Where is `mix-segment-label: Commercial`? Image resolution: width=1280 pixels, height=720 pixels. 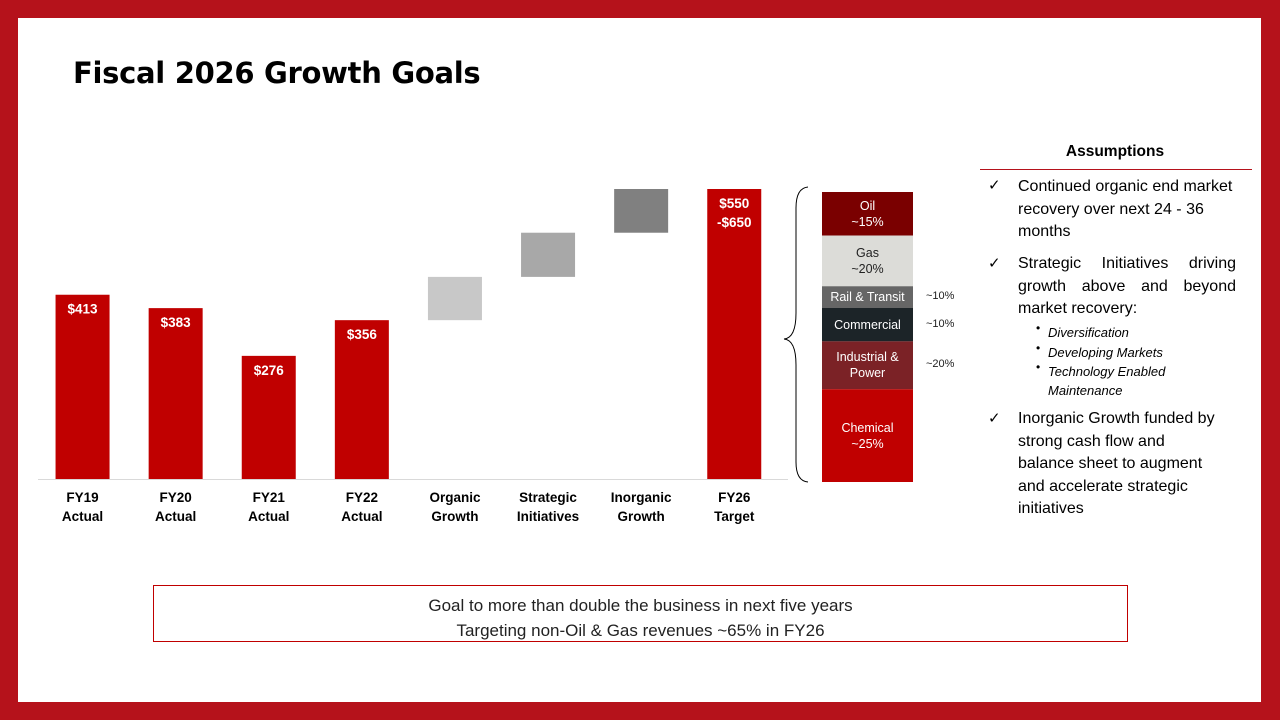
mix-segment-label: Commercial is located at coordinates (867, 324).